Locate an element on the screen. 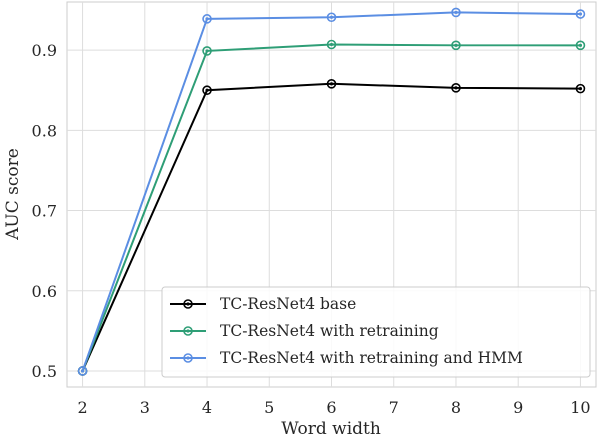 This screenshot has height=438, width=600. x-tick-label: 10 is located at coordinates (580, 407).